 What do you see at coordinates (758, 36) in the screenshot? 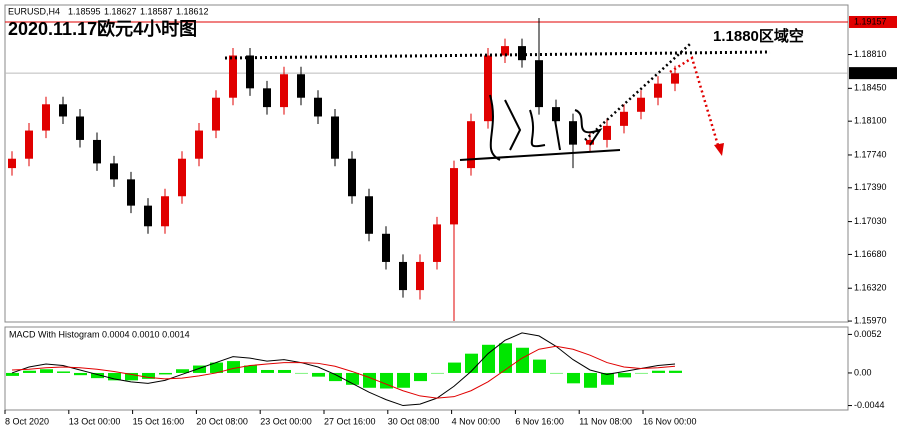
I see `annotation: 1.1880区域空` at bounding box center [758, 36].